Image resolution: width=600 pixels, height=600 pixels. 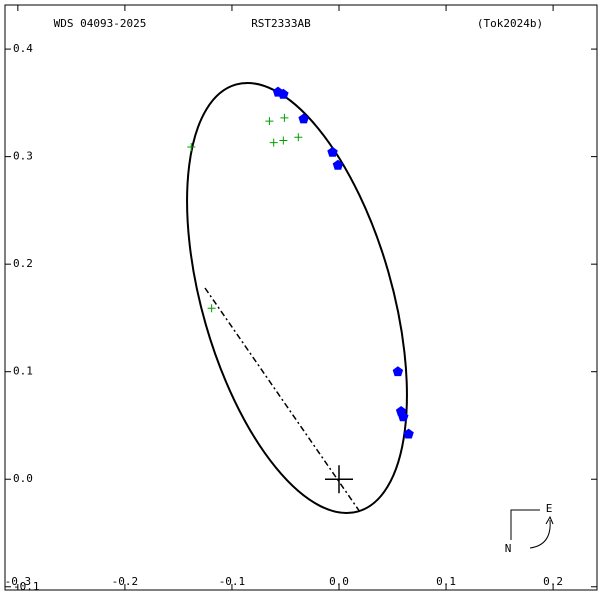 What do you see at coordinates (508, 548) in the screenshot?
I see `compass-north: N` at bounding box center [508, 548].